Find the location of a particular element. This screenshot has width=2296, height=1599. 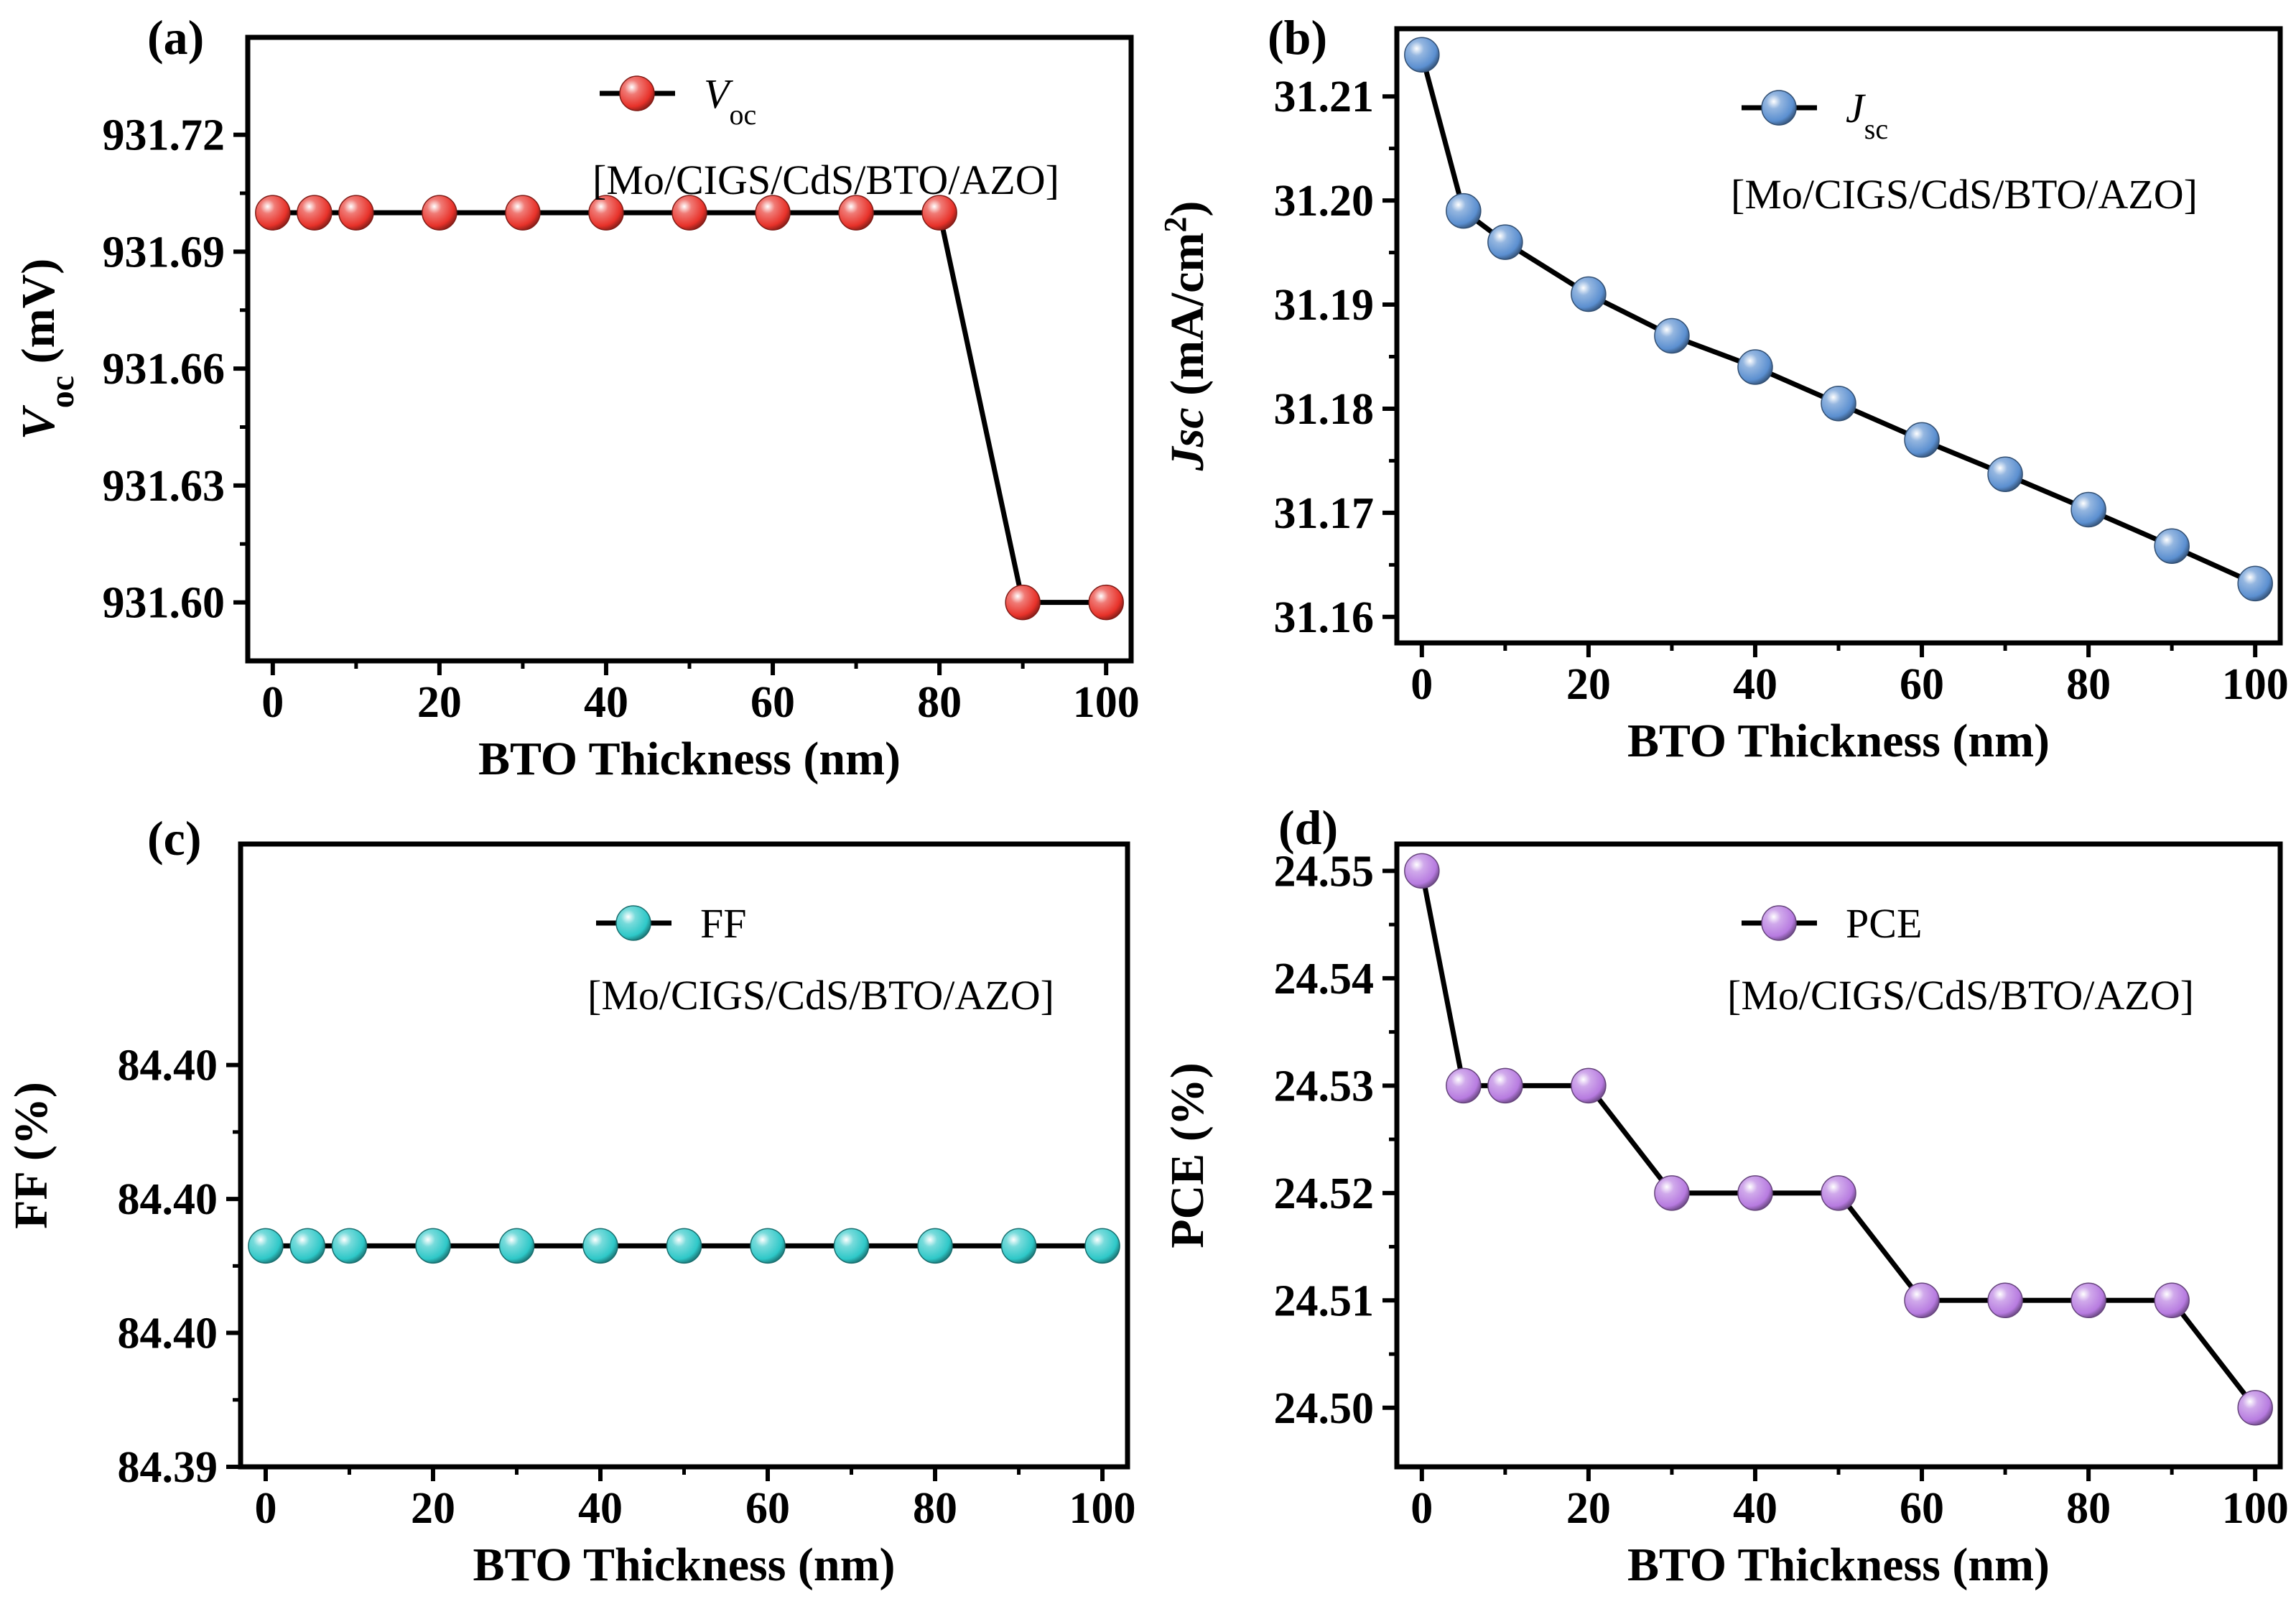

y-tick-label: 31.21 is located at coordinates (1324, 97).